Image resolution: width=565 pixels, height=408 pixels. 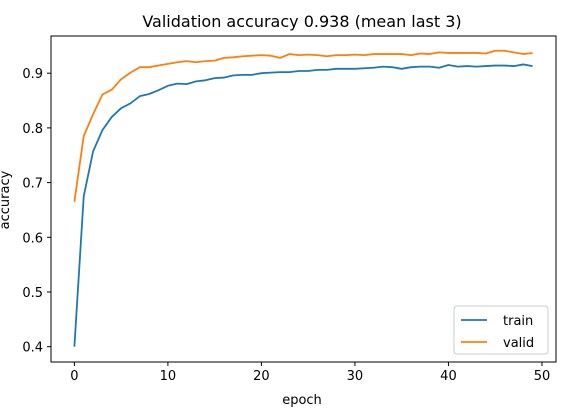 I want to click on legend-label-train: train, so click(x=518, y=321).